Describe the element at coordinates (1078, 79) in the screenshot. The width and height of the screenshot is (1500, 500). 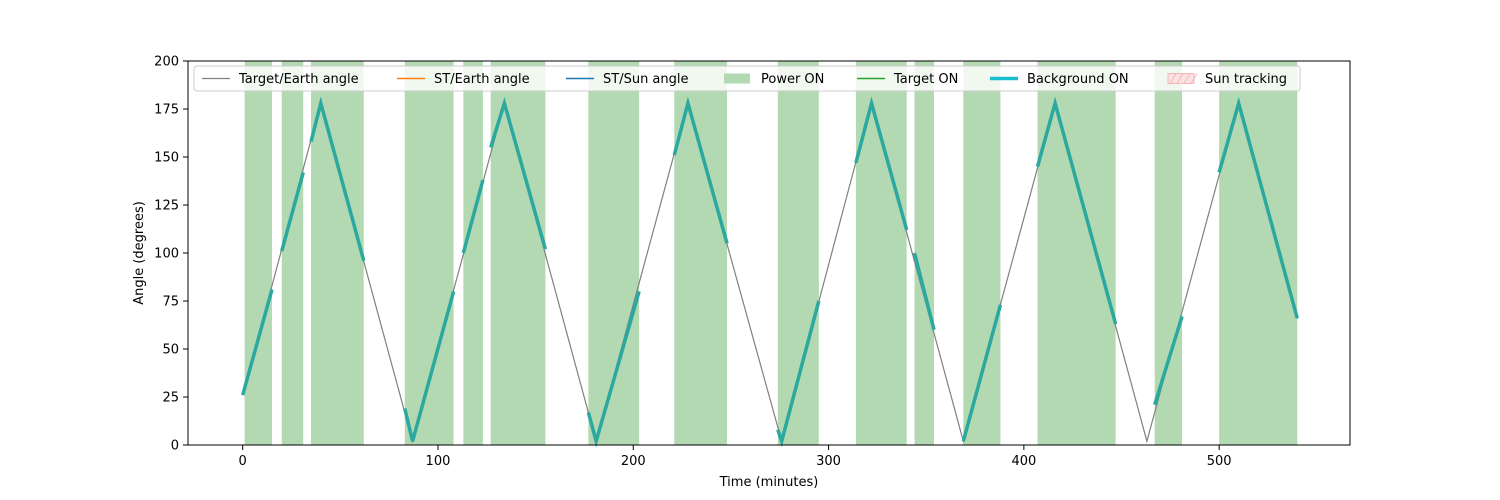
I see `legend-label-5: Background ON` at that location.